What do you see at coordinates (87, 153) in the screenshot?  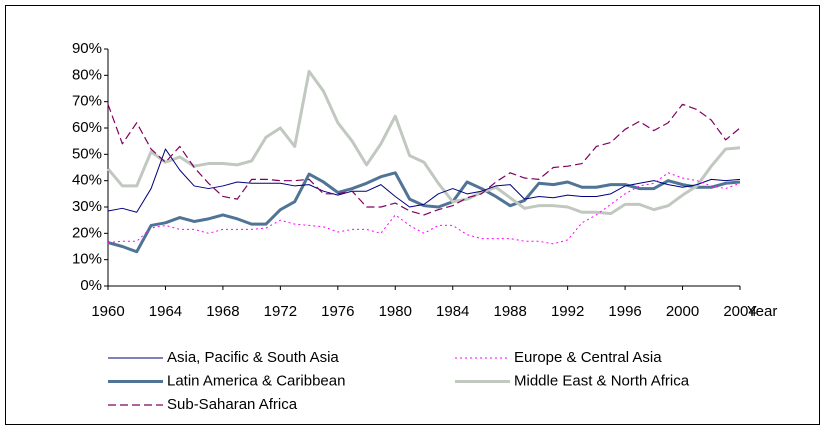 I see `y-tick-label: 50%` at bounding box center [87, 153].